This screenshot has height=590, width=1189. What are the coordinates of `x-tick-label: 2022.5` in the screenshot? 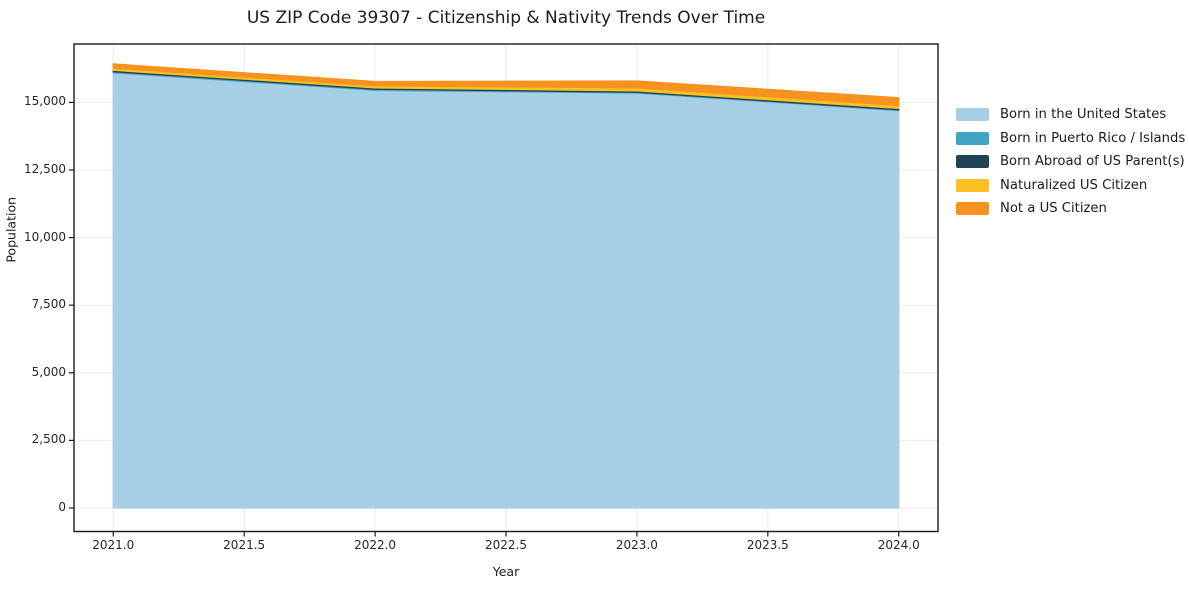 It's located at (506, 545).